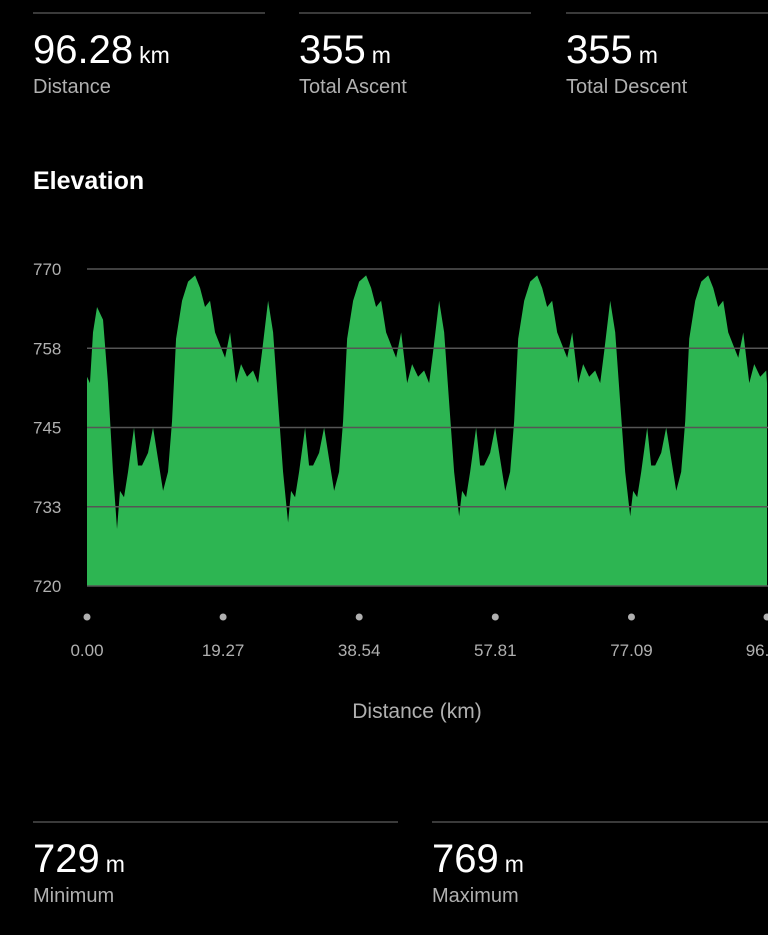  I want to click on stat-ascent: 355 m Total Ascent, so click(415, 58).